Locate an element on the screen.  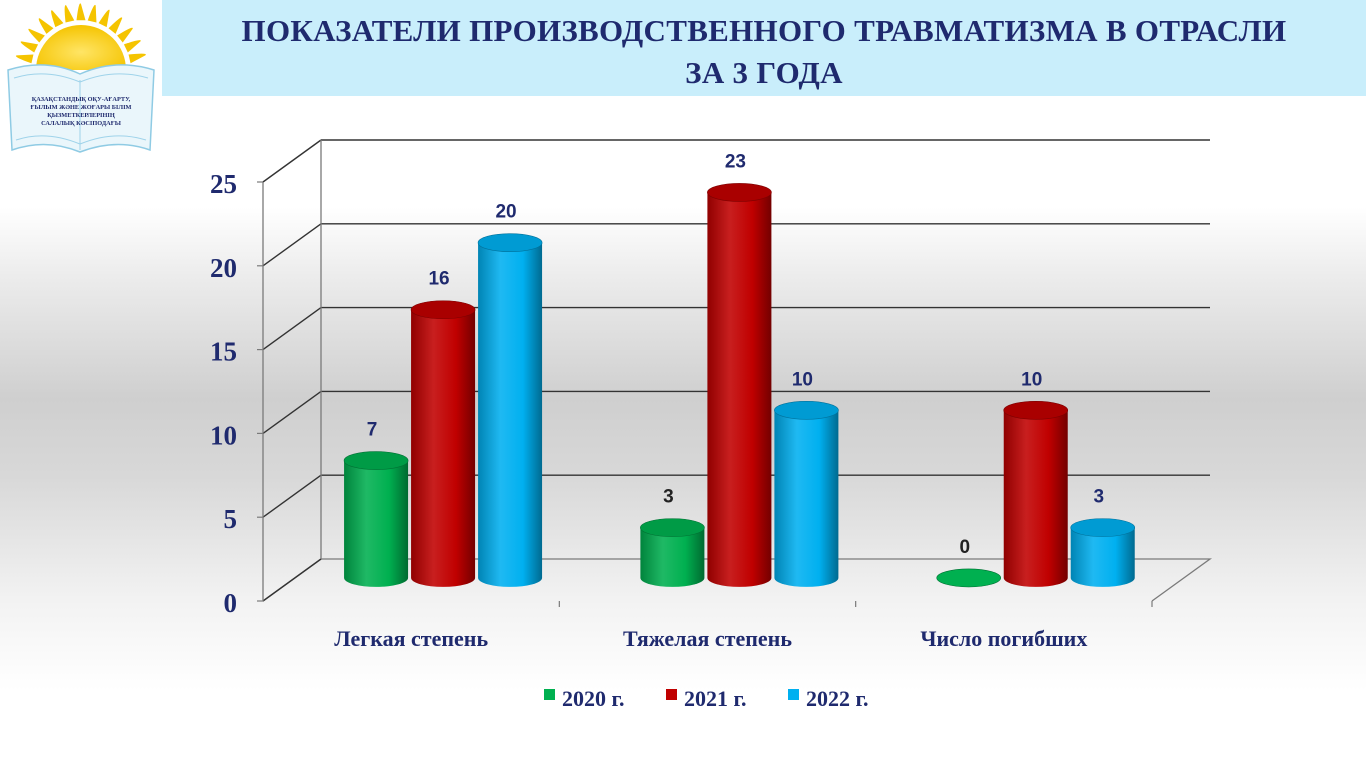
y-tick-label: 5 is located at coordinates (231, 519).